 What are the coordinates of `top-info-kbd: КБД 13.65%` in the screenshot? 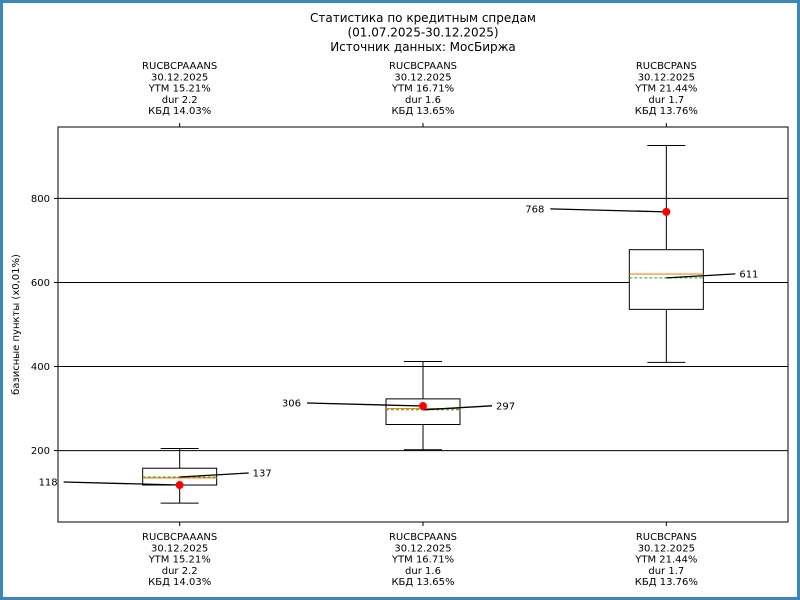 It's located at (422, 111).